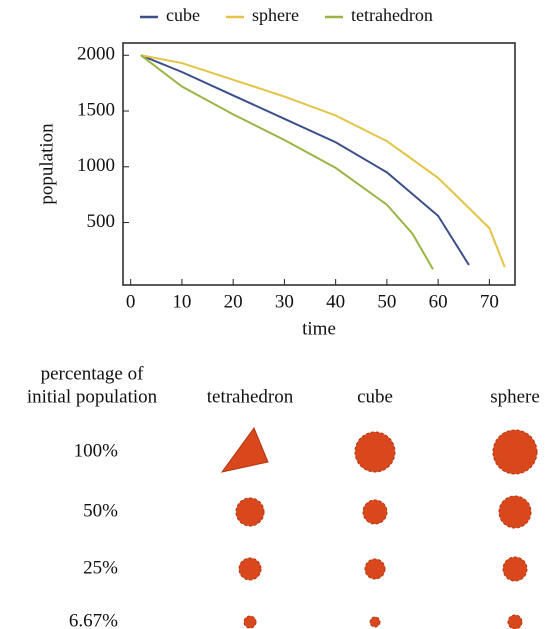 Image resolution: width=548 pixels, height=629 pixels. What do you see at coordinates (284, 301) in the screenshot?
I see `x-tick-label: 30` at bounding box center [284, 301].